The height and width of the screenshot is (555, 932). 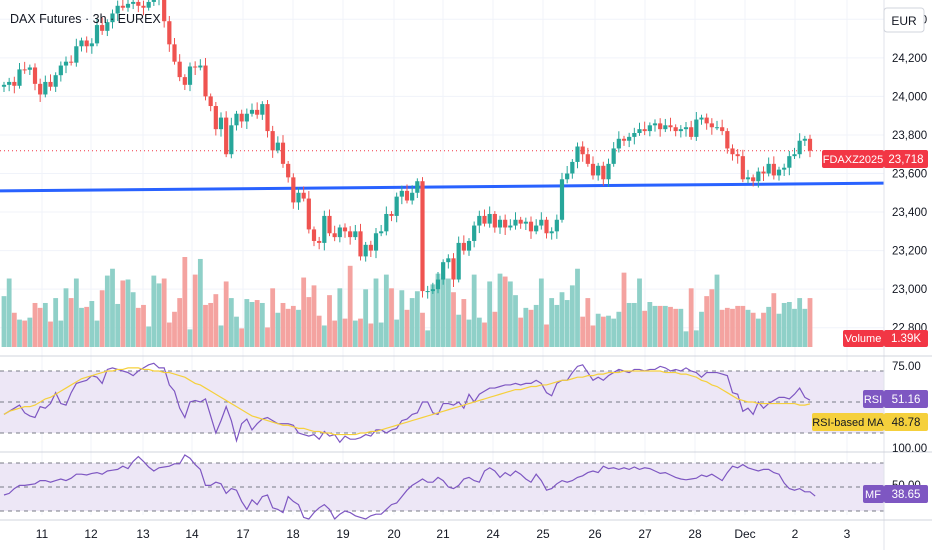 What do you see at coordinates (407, 401) in the screenshot?
I see `rsi-ma-line` at bounding box center [407, 401].